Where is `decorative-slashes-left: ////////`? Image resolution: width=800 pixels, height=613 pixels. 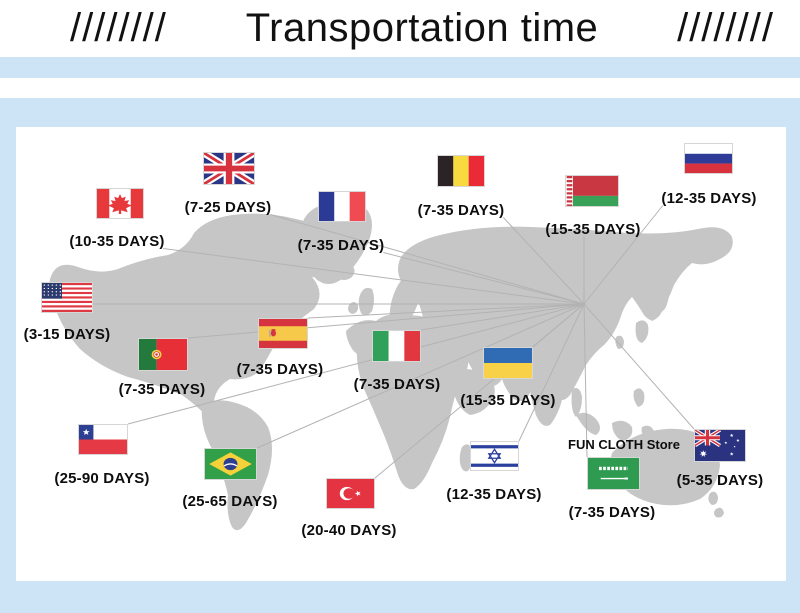 decorative-slashes-left: //////// is located at coordinates (118, 28).